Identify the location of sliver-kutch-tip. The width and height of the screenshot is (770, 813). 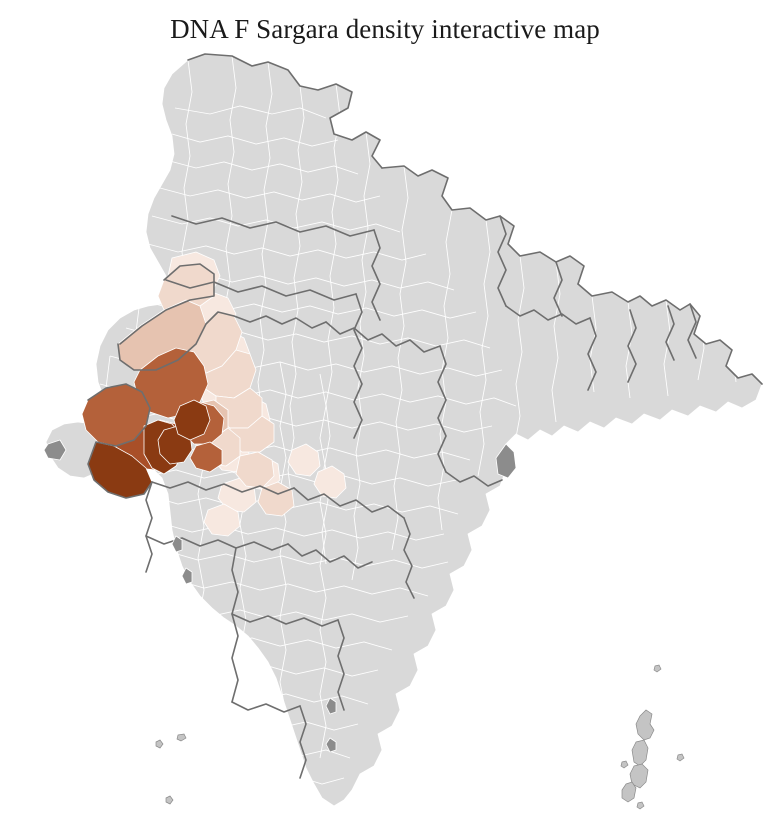
(55, 450).